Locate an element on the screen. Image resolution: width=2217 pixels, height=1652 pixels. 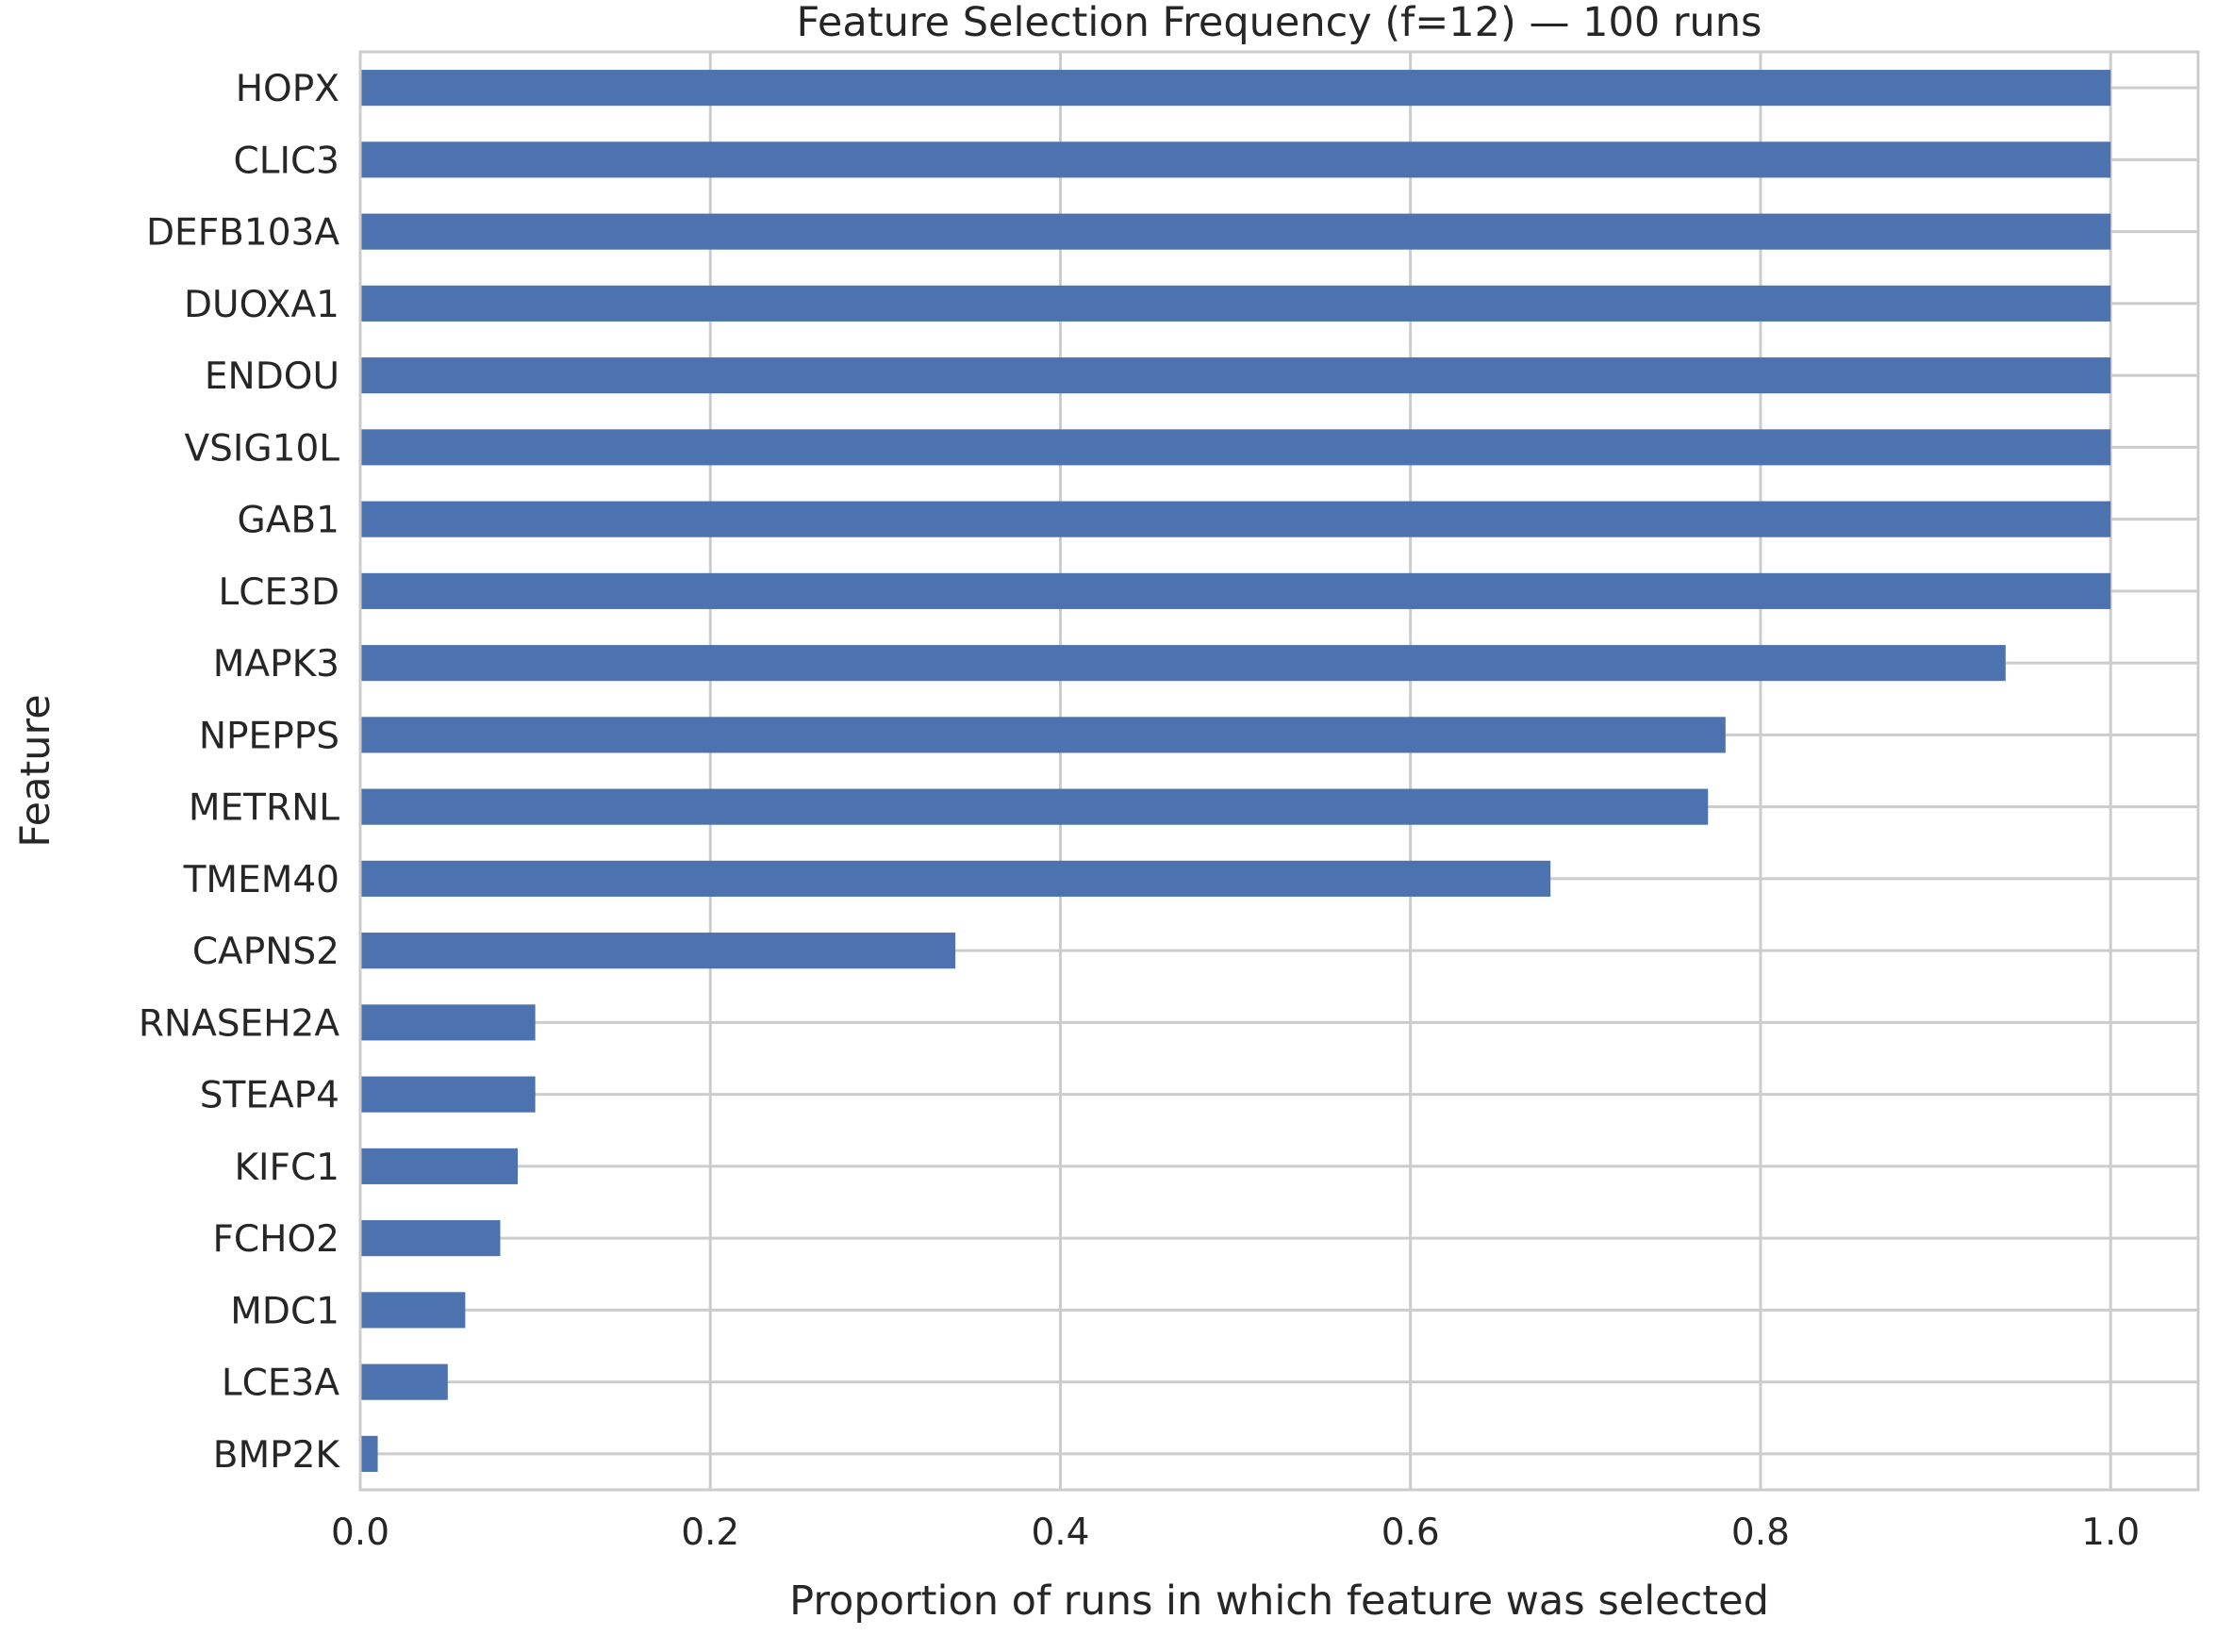
category-label: NPEPPS is located at coordinates (269, 736).